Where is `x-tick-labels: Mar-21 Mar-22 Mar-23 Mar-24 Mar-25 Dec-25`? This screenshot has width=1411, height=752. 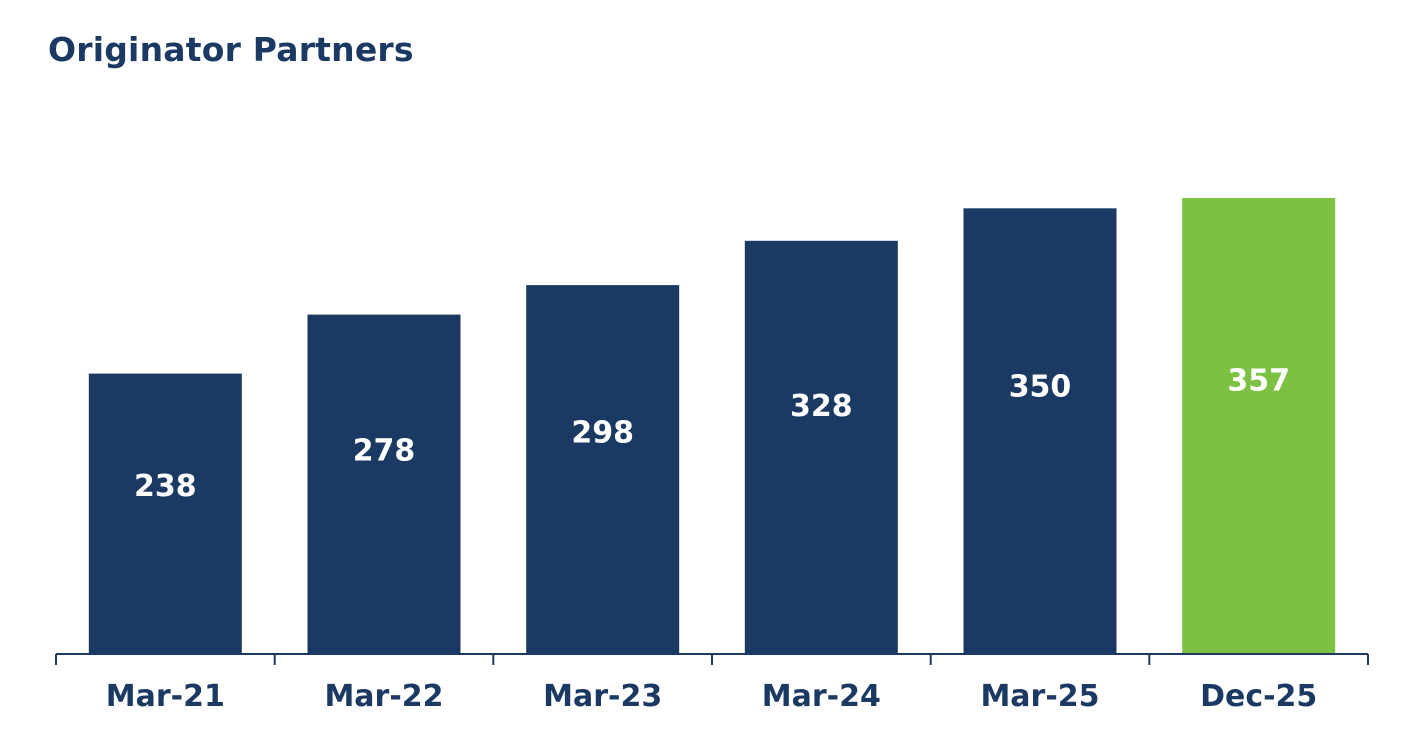 x-tick-labels: Mar-21 Mar-22 Mar-23 Mar-24 Mar-25 Dec-25 is located at coordinates (712, 696).